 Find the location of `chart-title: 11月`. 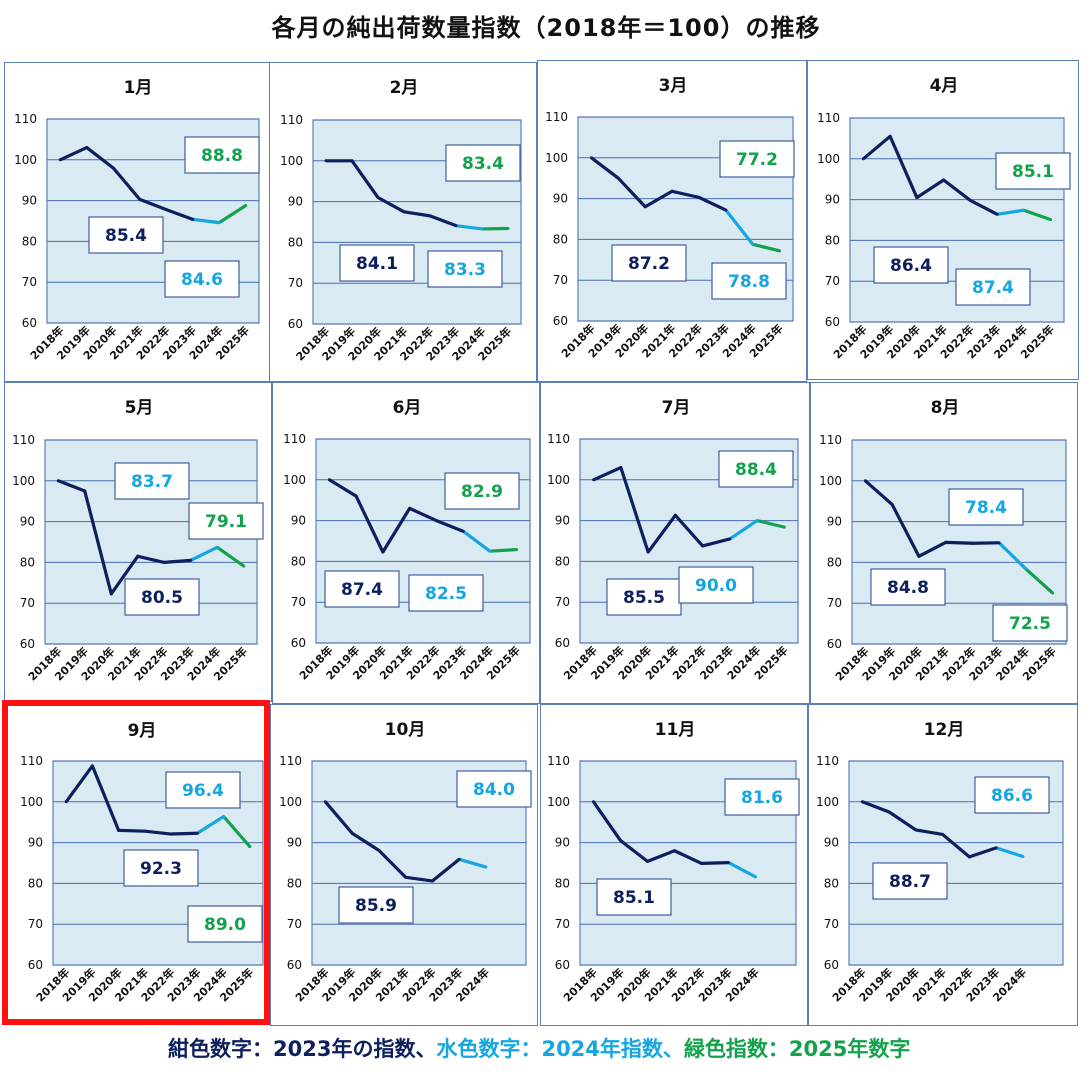

chart-title: 11月 is located at coordinates (675, 730).